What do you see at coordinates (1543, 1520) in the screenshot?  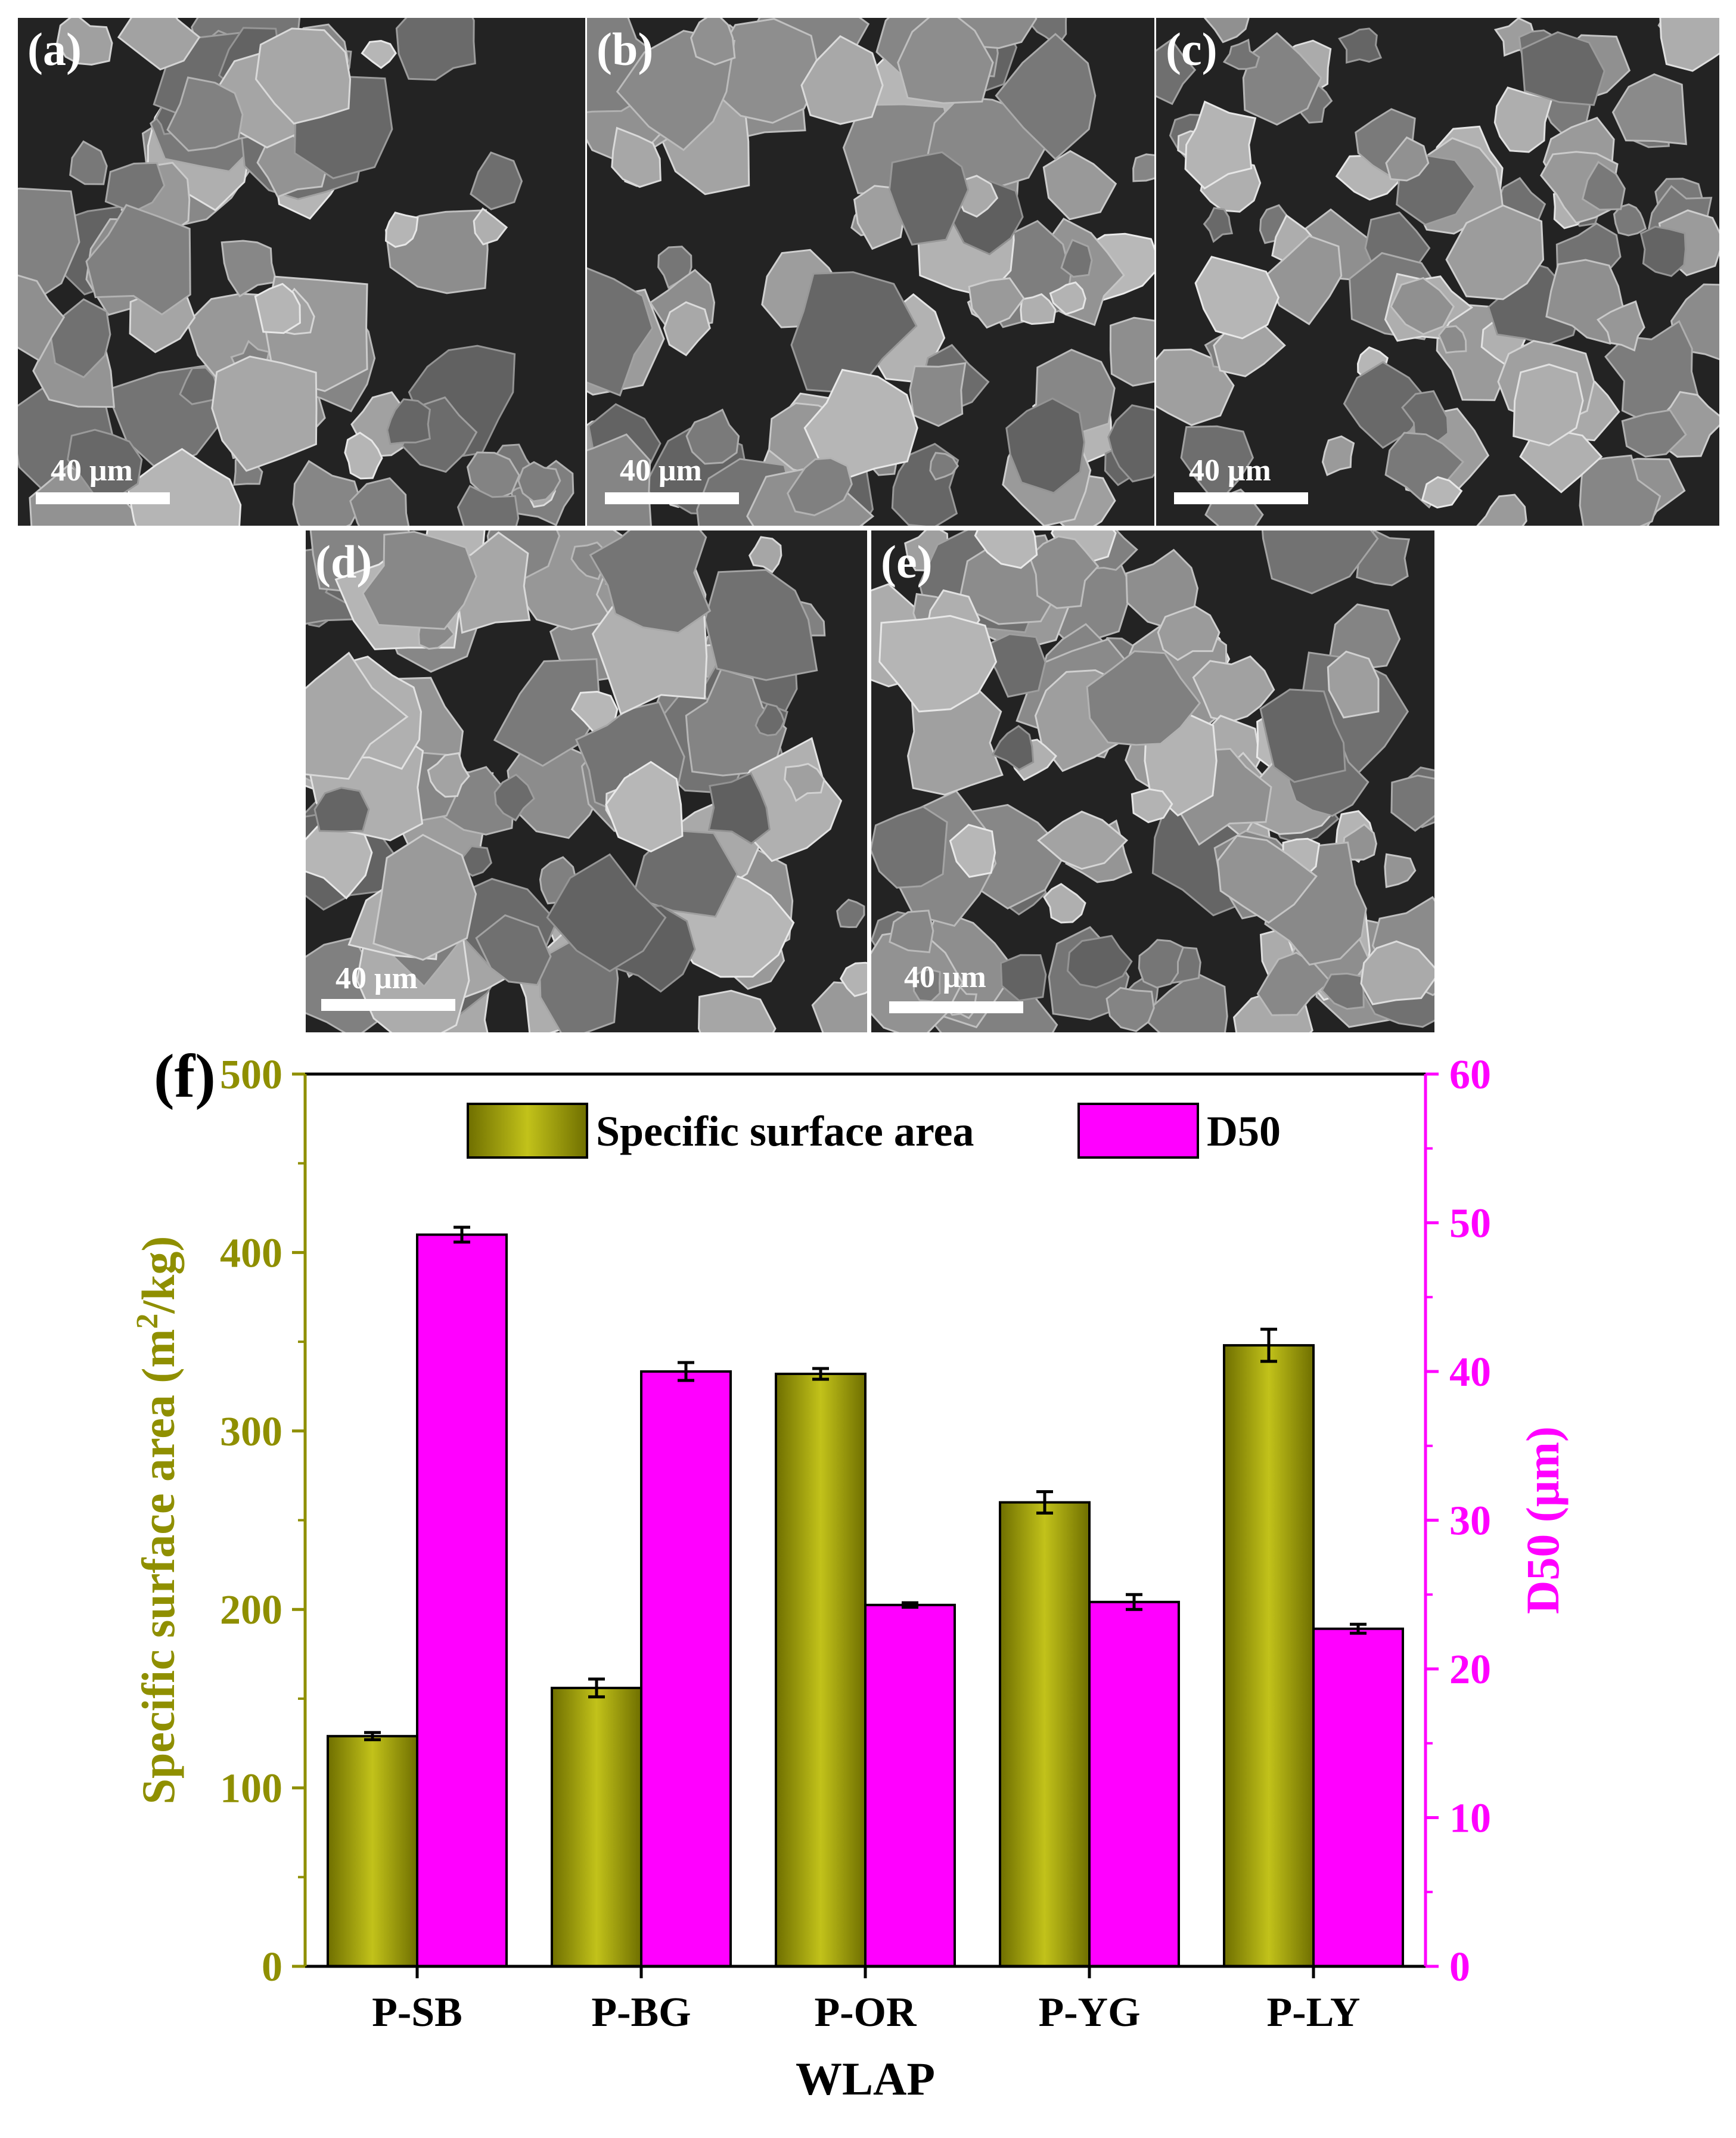 I see `right-axis-label: D50 (μm)` at bounding box center [1543, 1520].